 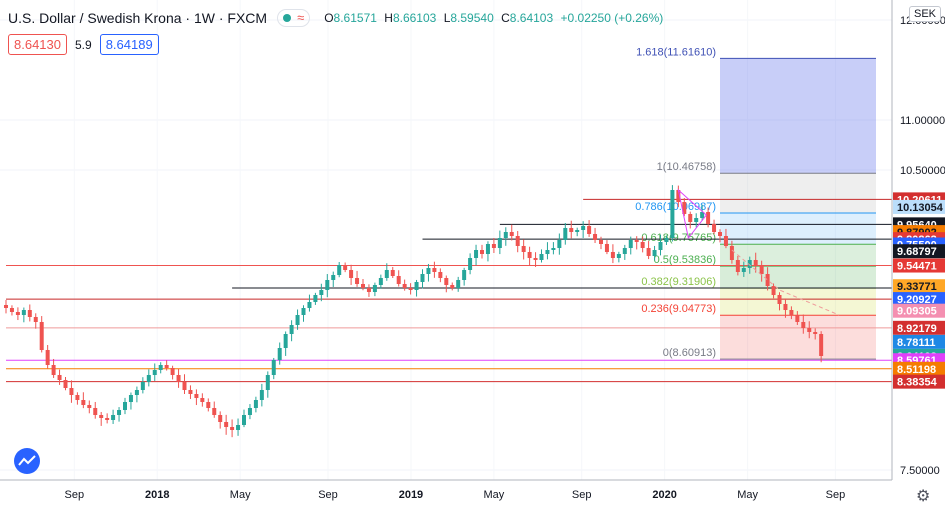 I want to click on currency-badge: SEK, so click(x=925, y=14).